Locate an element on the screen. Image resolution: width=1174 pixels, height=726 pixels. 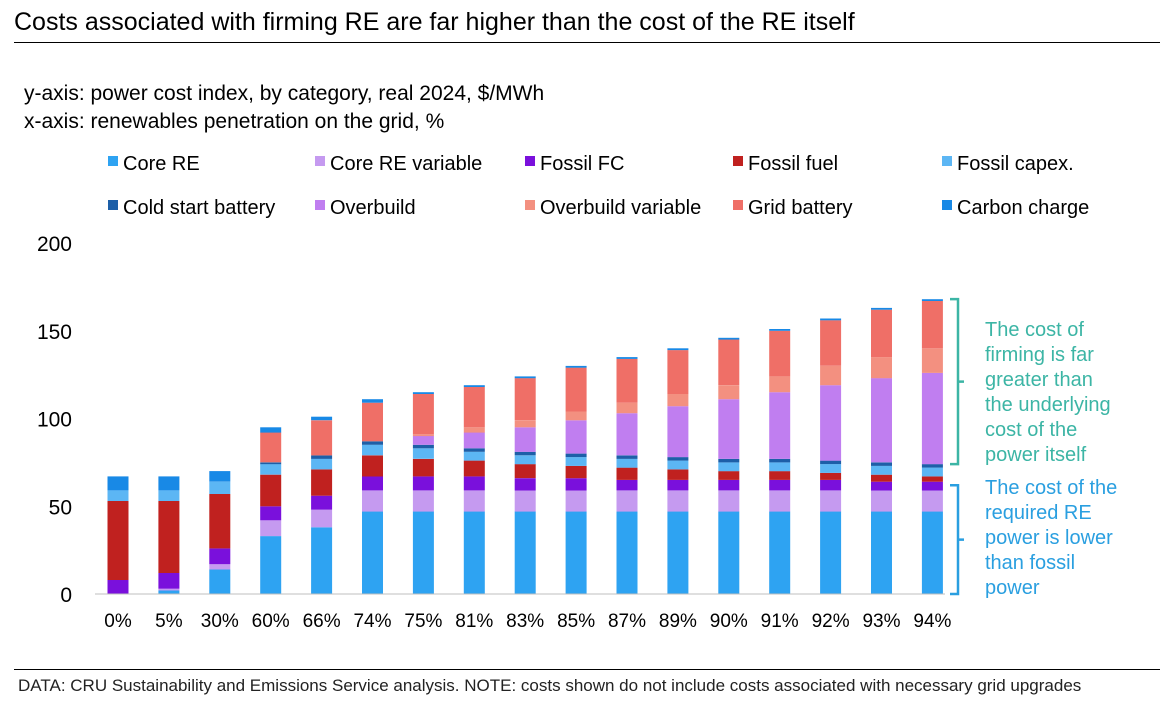
bar-segment-81pct-fossil-capex- is located at coordinates (474, 456).